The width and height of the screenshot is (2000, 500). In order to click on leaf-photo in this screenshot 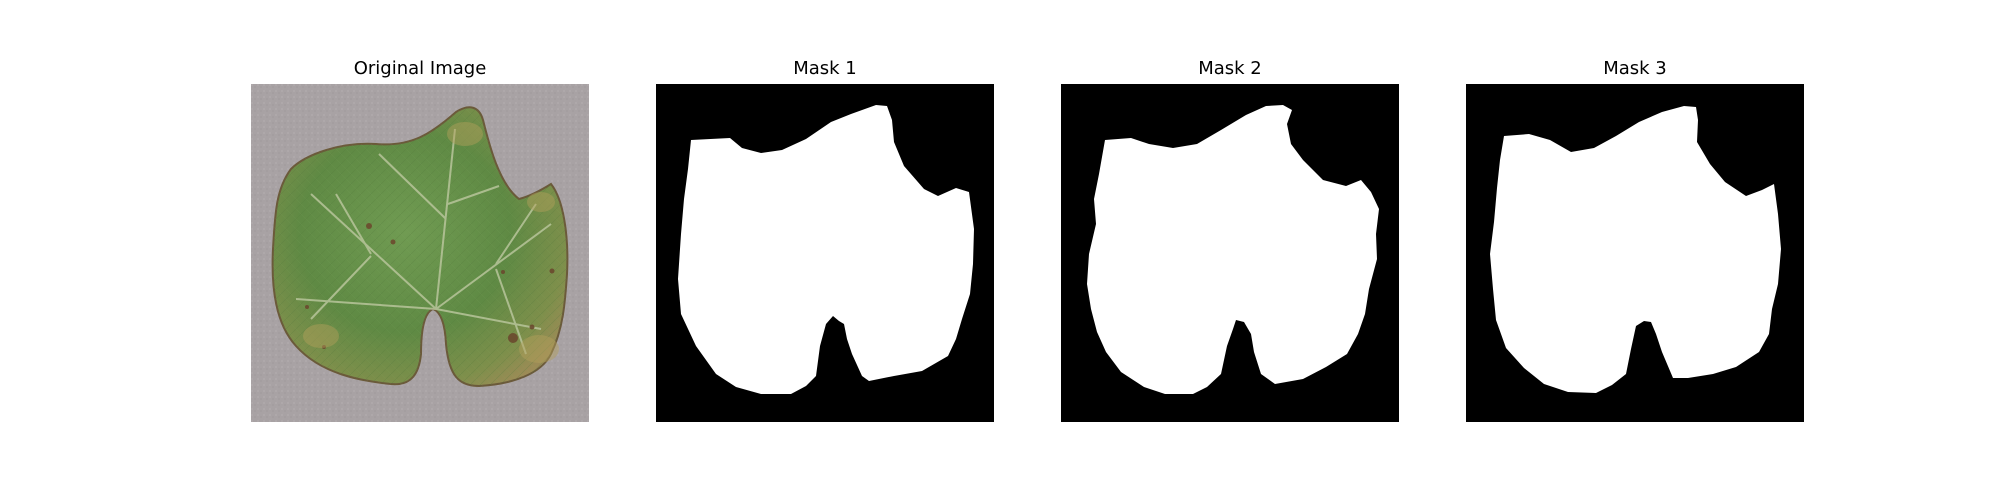, I will do `click(420, 253)`.